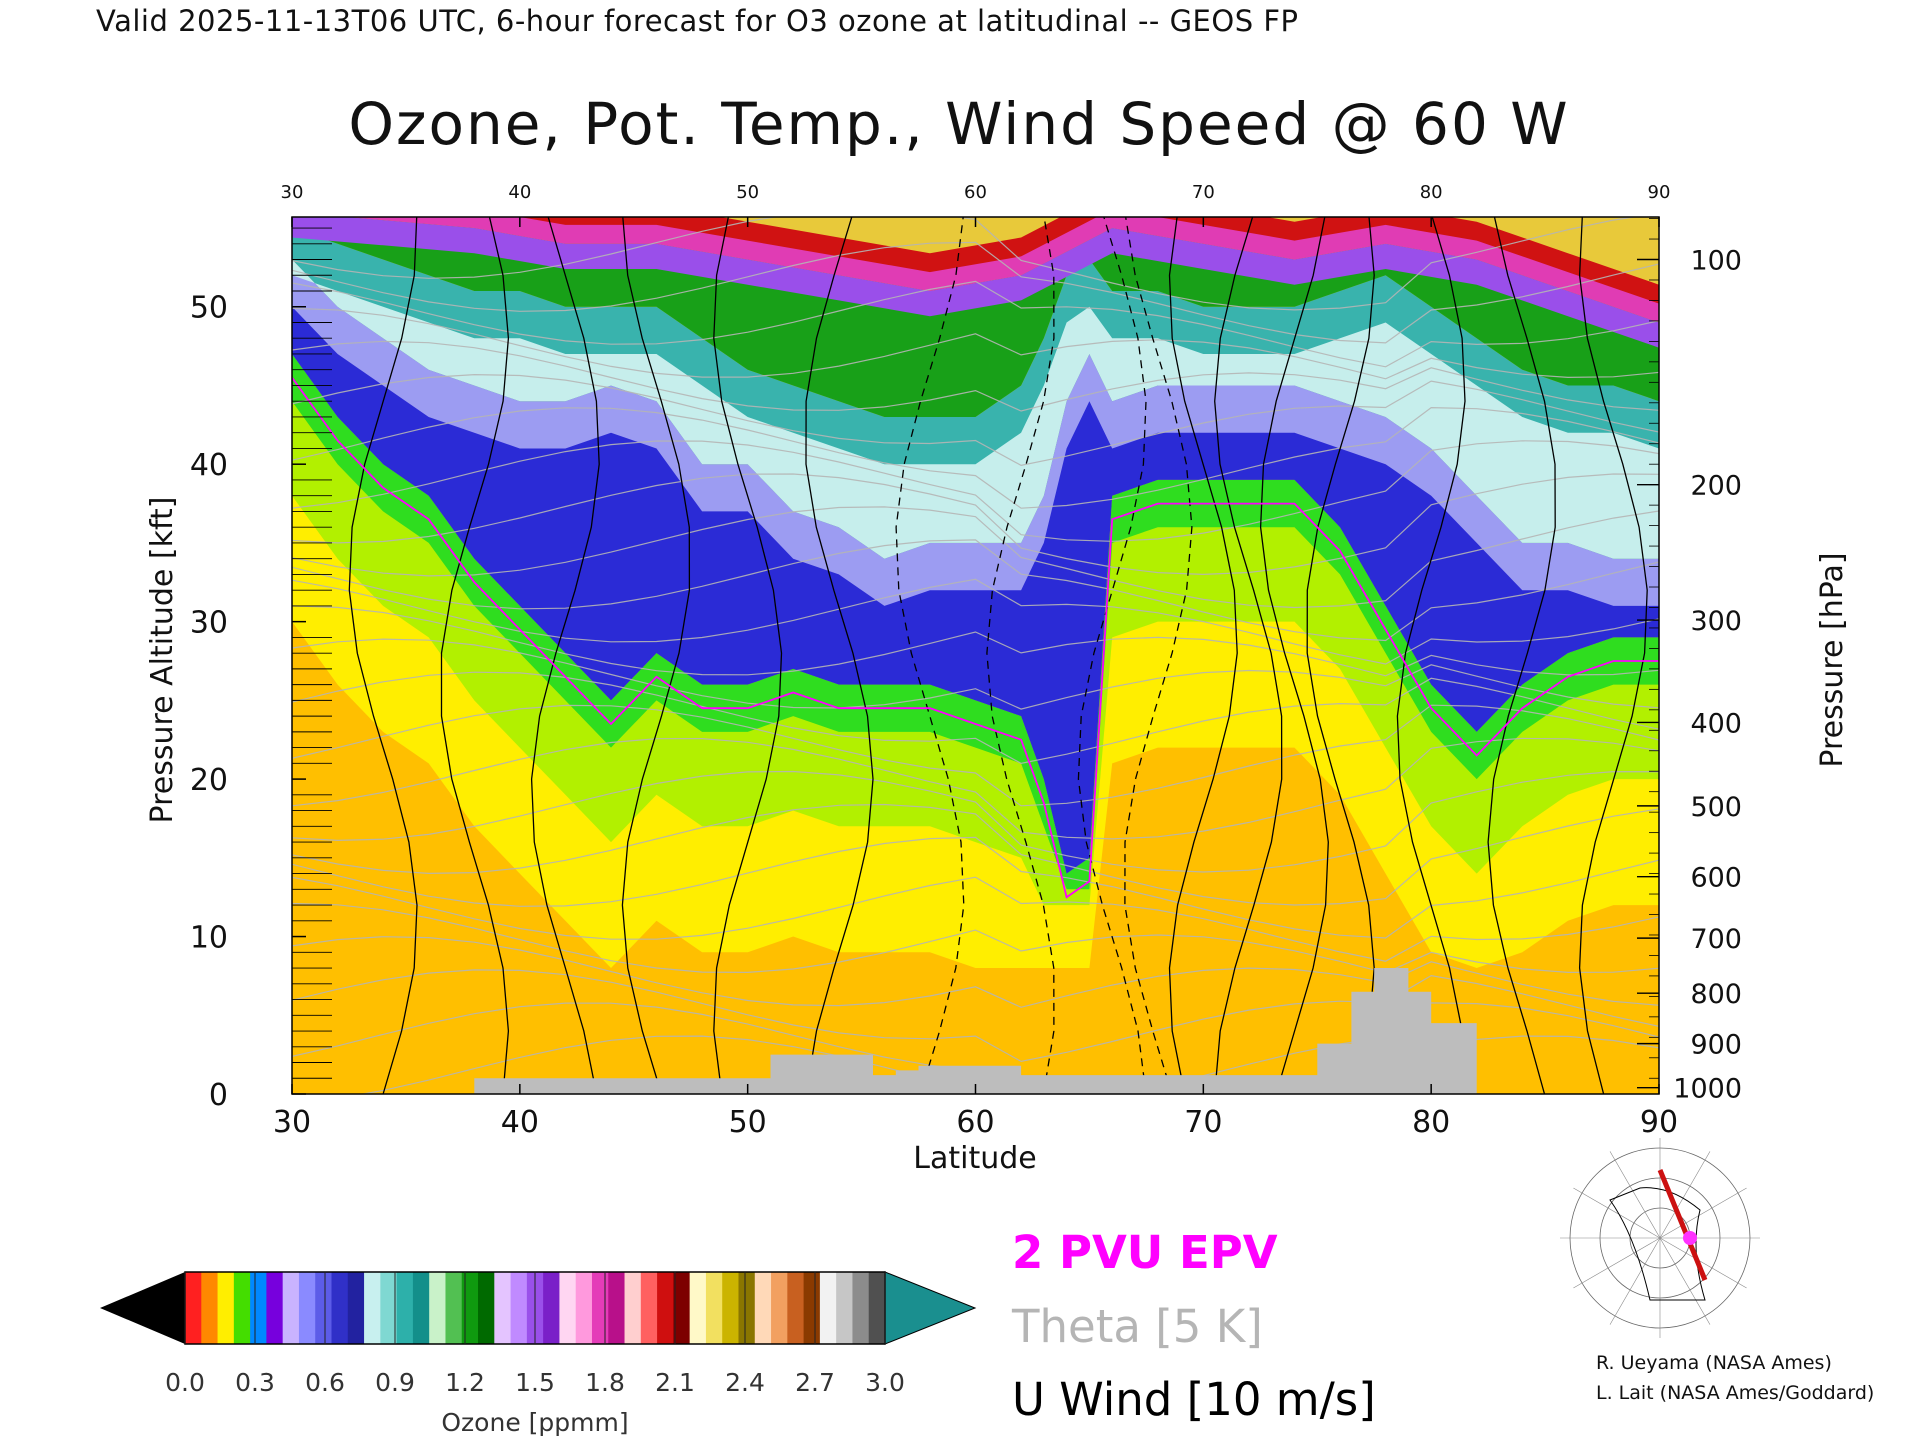 The image size is (1920, 1440). What do you see at coordinates (1707, 1089) in the screenshot?
I see `pressure-tick-label: 1000` at bounding box center [1707, 1089].